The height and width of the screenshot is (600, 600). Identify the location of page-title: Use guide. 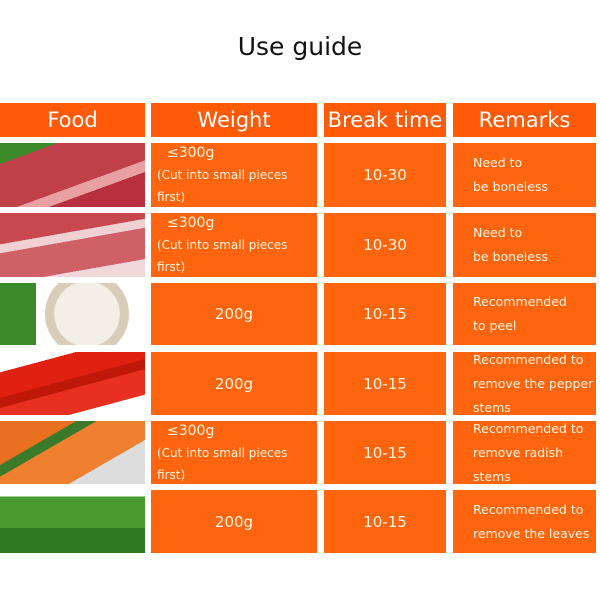
(300, 46).